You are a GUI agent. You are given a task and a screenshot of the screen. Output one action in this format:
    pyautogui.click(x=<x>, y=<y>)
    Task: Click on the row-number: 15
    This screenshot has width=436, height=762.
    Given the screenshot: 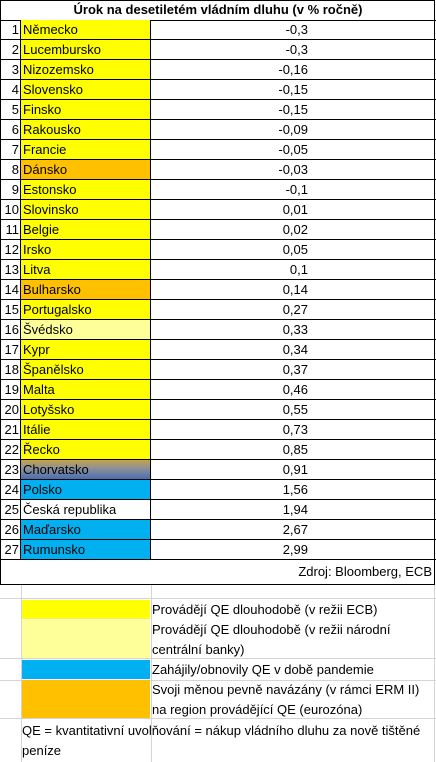 What is the action you would take?
    pyautogui.click(x=10, y=310)
    